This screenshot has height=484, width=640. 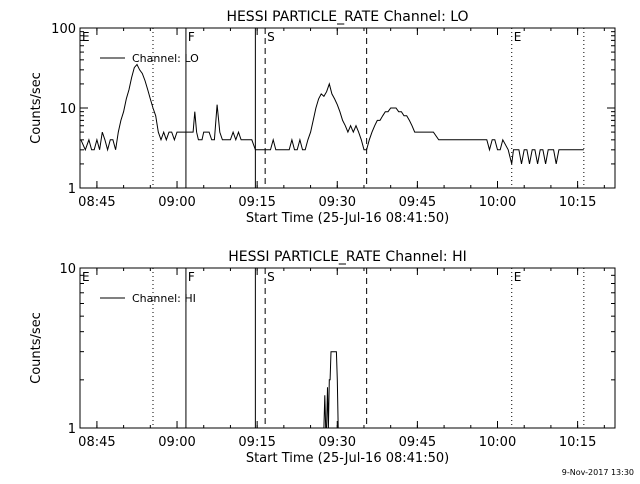 What do you see at coordinates (191, 277) in the screenshot?
I see `chart-2-marker-label: F` at bounding box center [191, 277].